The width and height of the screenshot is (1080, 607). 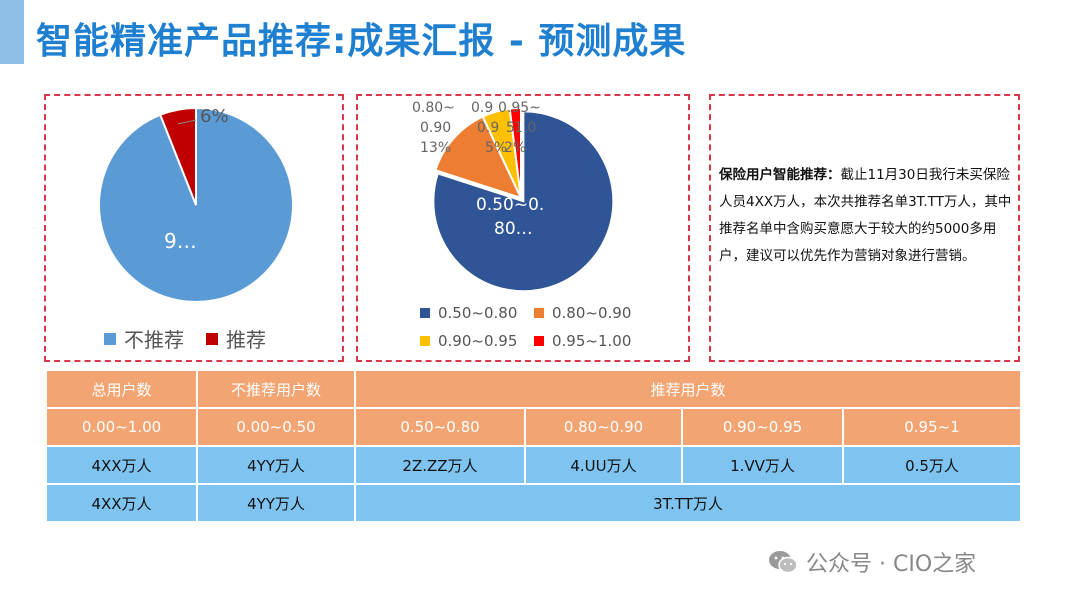 What do you see at coordinates (276, 427) in the screenshot?
I see `range-cell: 0.00~0.50` at bounding box center [276, 427].